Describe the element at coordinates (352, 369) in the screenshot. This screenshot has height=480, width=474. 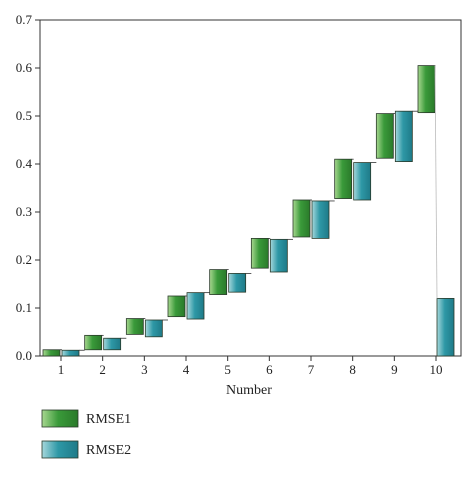
I see `x-tick-label: 8` at that location.